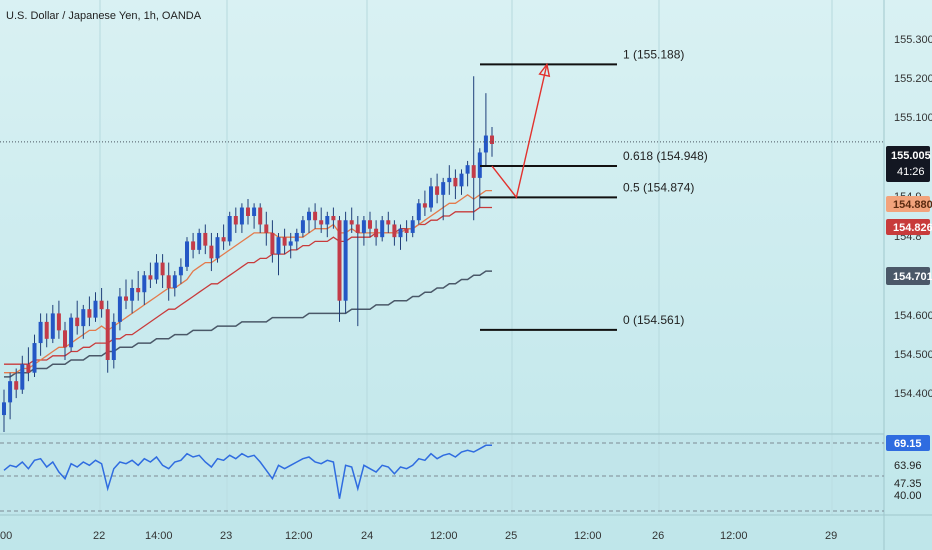  What do you see at coordinates (653, 54) in the screenshot?
I see `fib-level-label: 1 (155.188)` at bounding box center [653, 54].